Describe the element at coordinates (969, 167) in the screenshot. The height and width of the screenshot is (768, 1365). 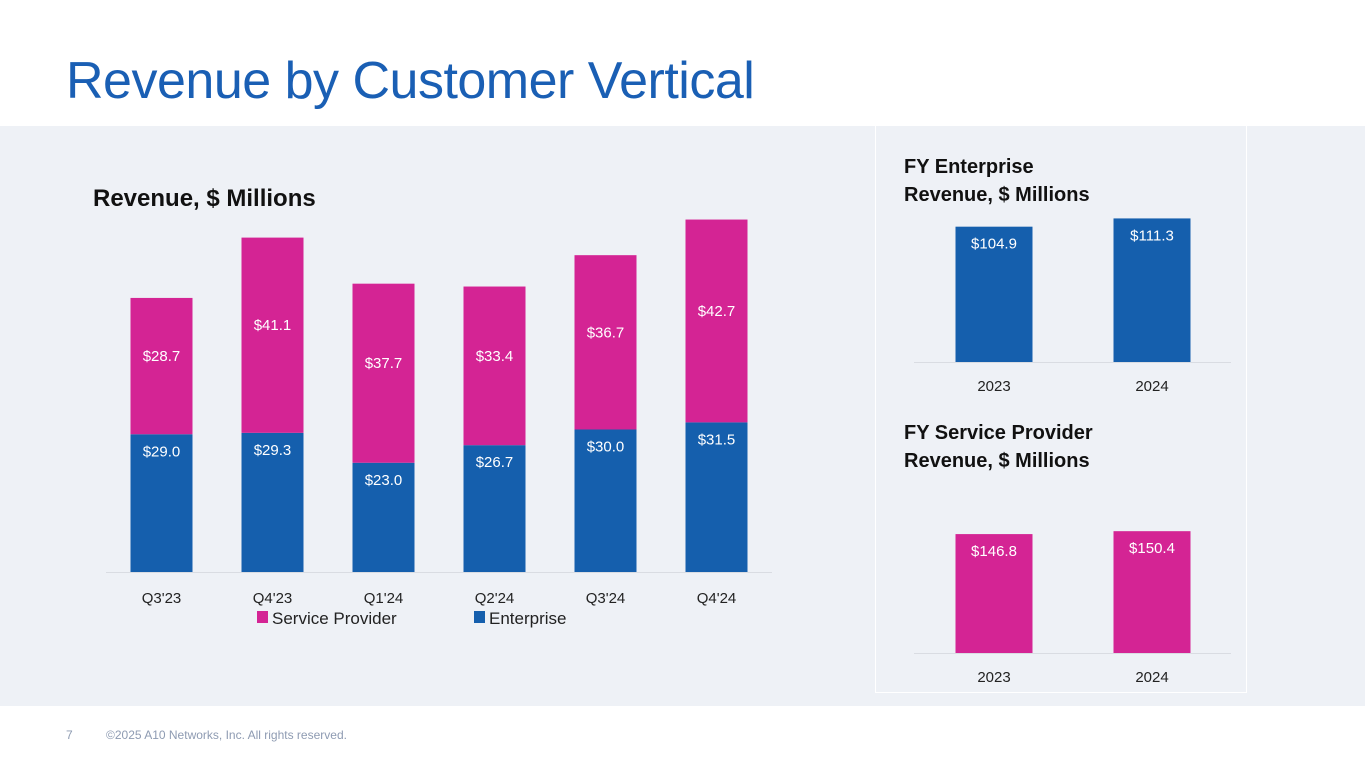
I see `fy-enterprise-title-line-1: FY Enterprise` at that location.